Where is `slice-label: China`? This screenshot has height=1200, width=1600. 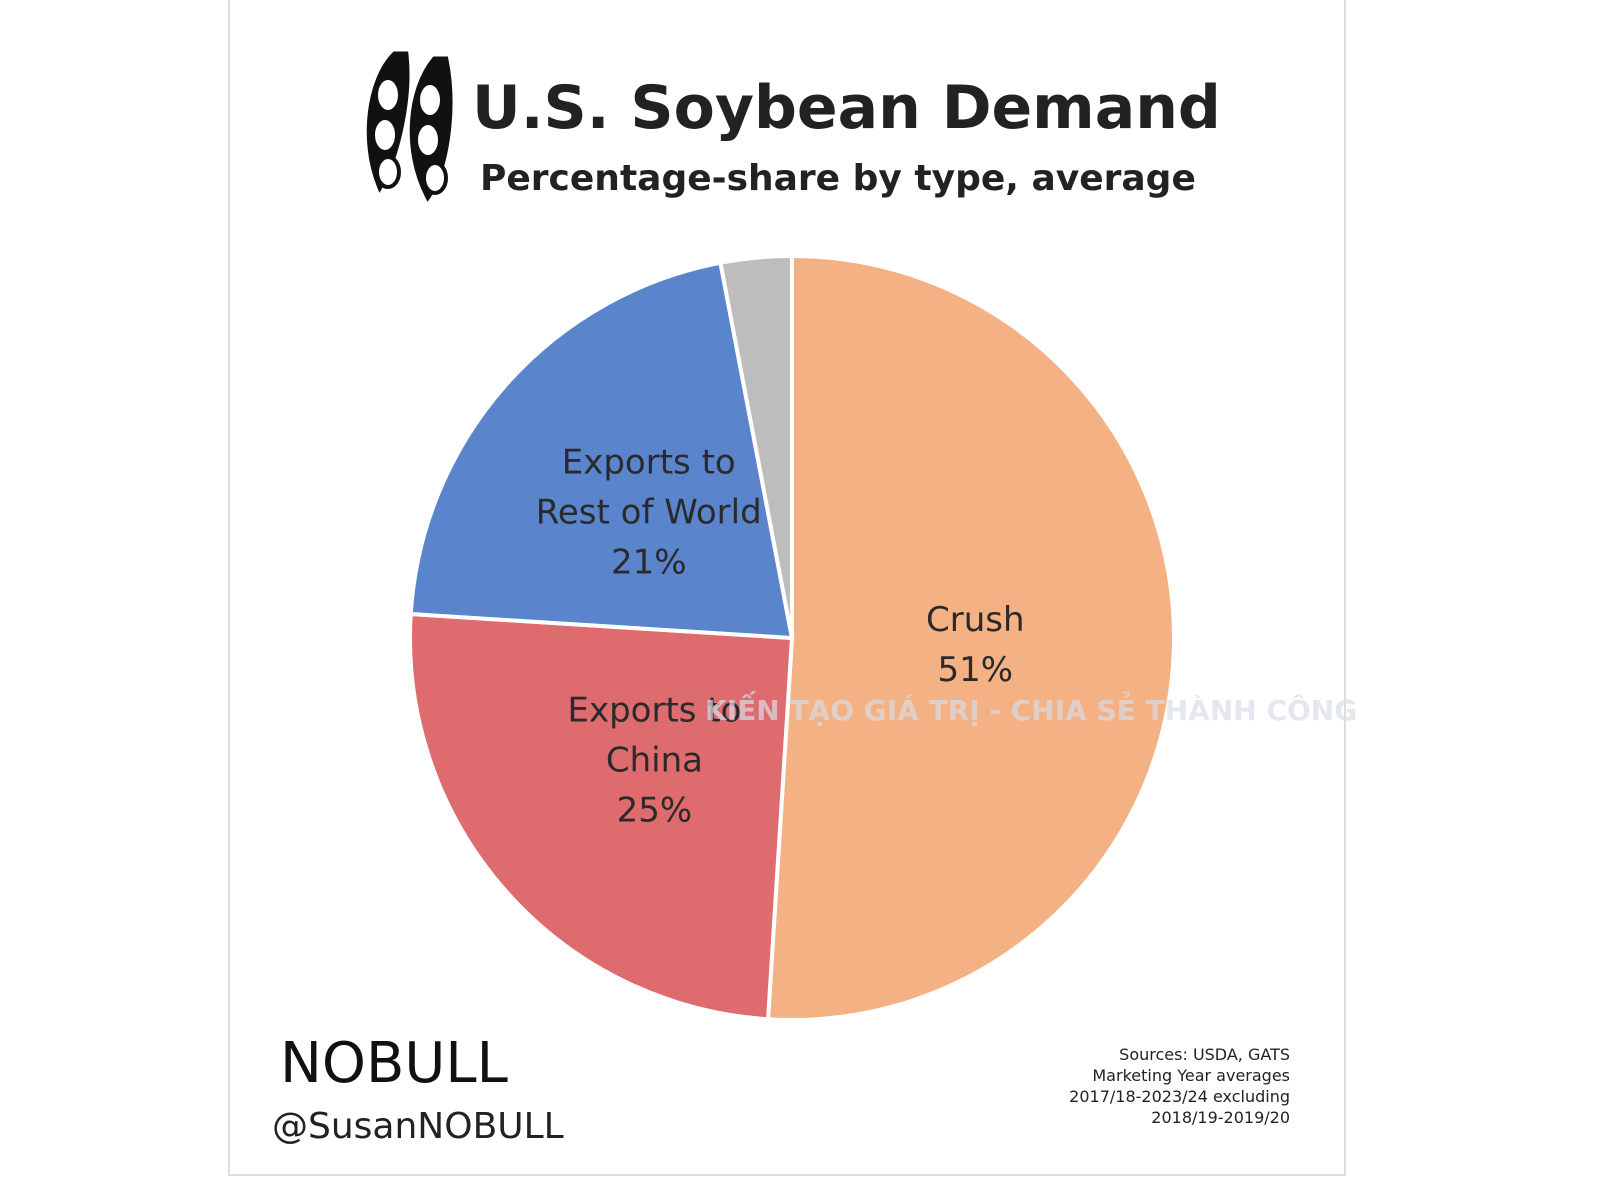
slice-label: China is located at coordinates (654, 760).